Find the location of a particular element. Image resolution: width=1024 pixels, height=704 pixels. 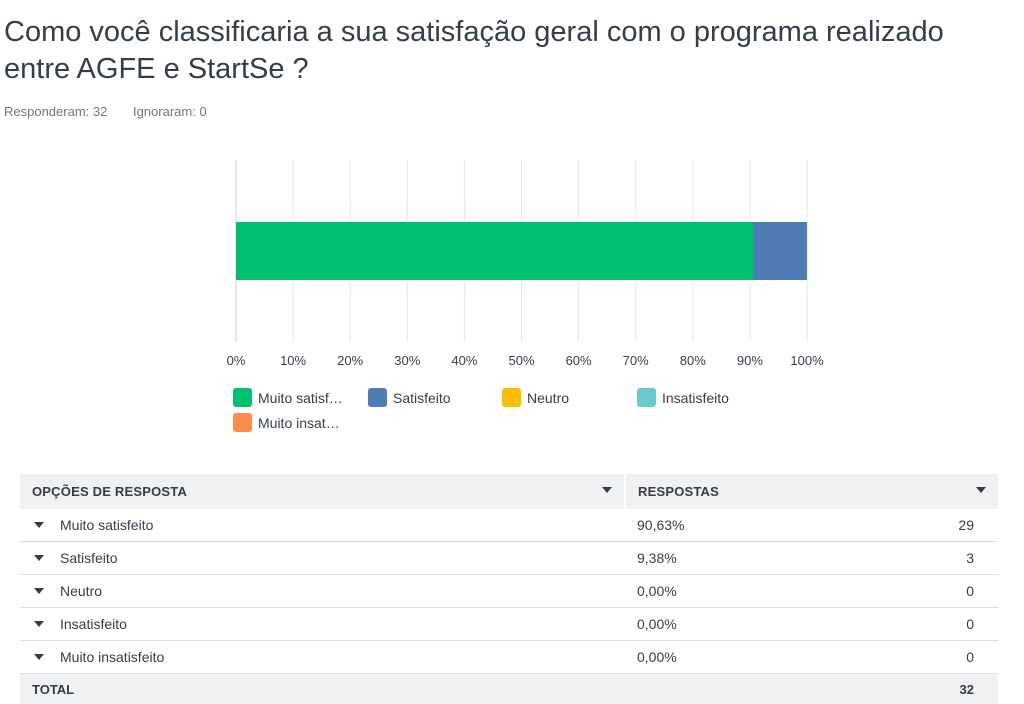

options-header-label: OPÇÕES DE RESPOSTA is located at coordinates (109, 491).